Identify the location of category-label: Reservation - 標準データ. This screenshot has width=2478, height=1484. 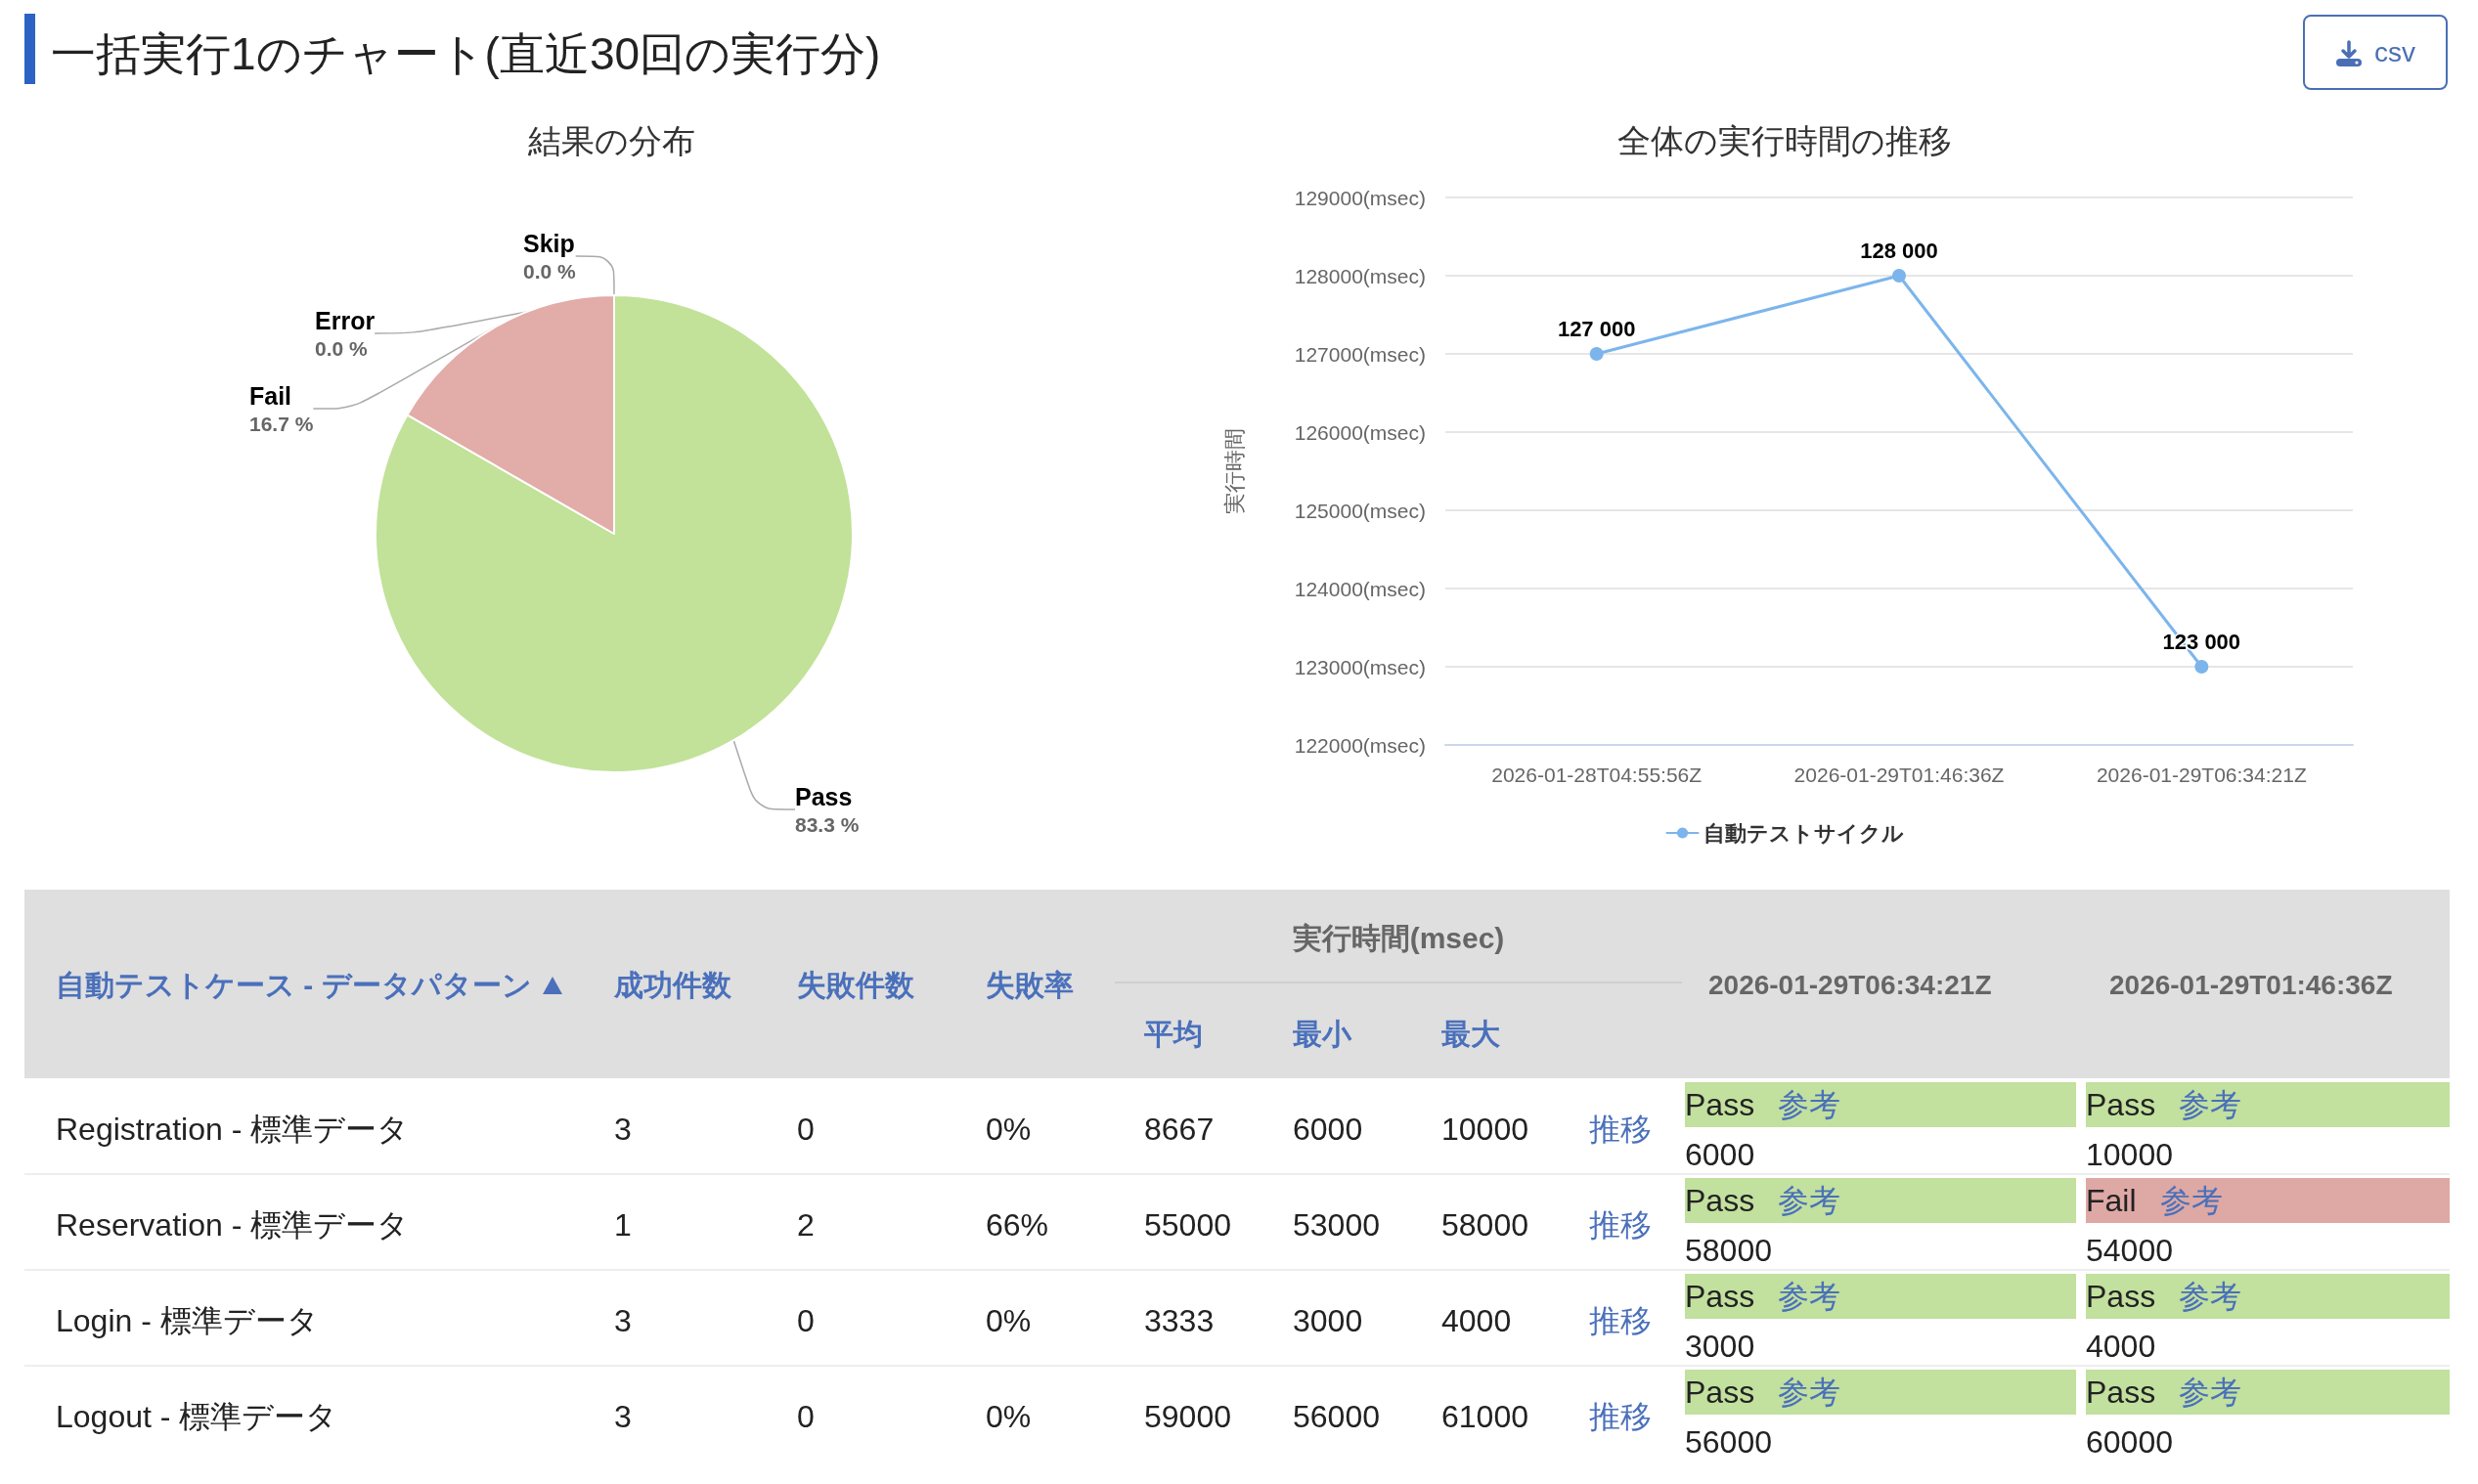
(233, 1225).